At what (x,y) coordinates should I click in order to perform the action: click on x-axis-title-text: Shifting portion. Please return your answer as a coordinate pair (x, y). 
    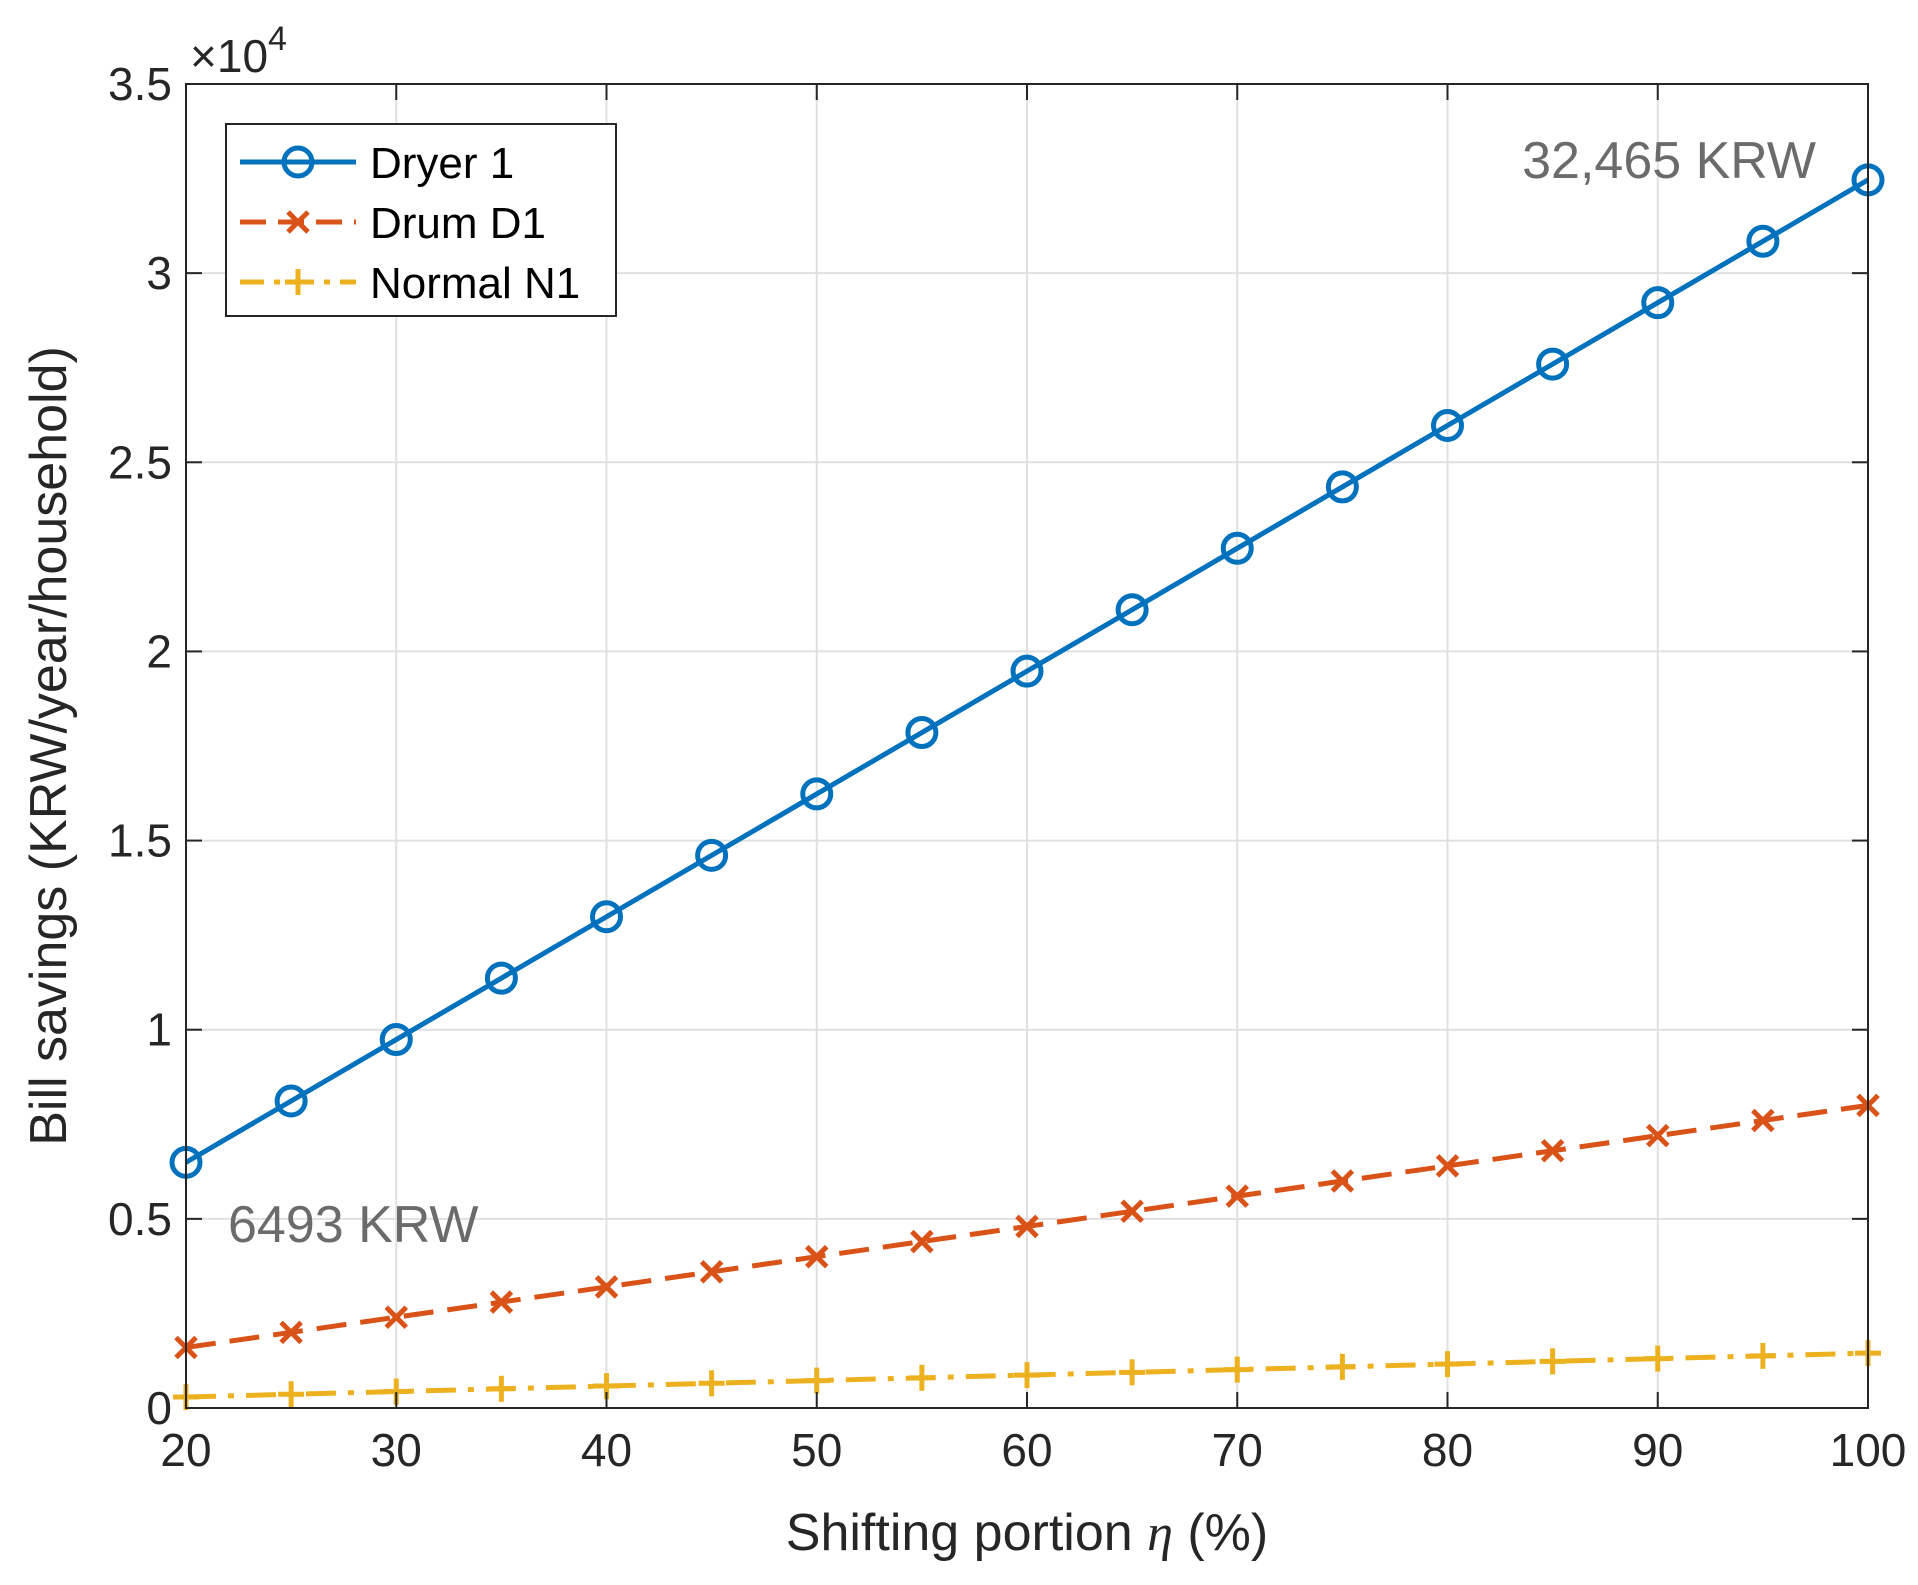
    Looking at the image, I should click on (959, 1533).